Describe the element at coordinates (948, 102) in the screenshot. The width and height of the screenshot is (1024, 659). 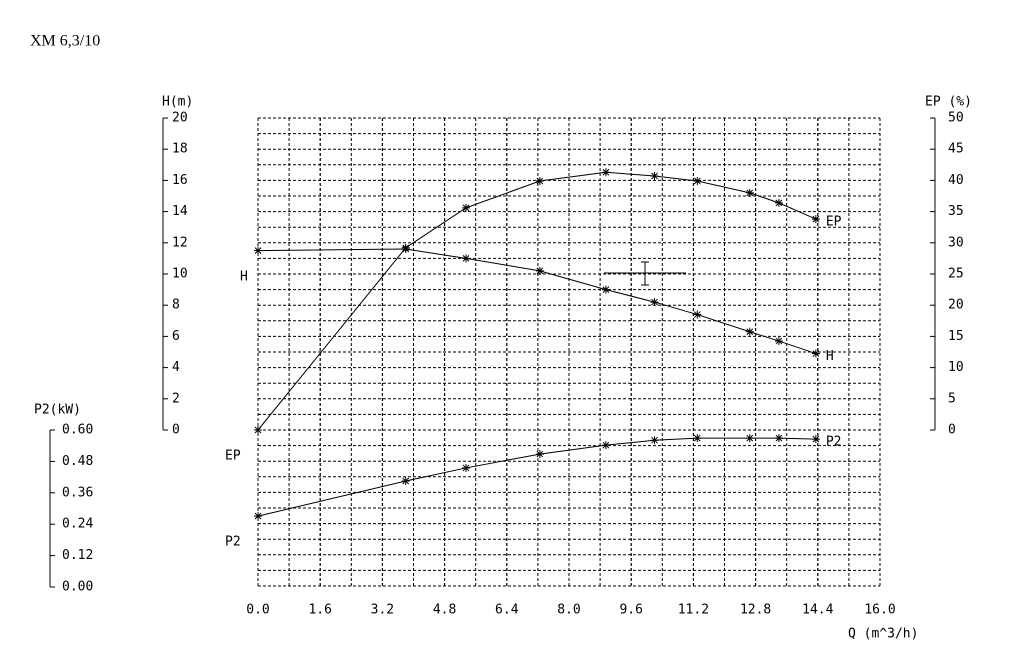
I see `y2-axis-title: EP (%)` at that location.